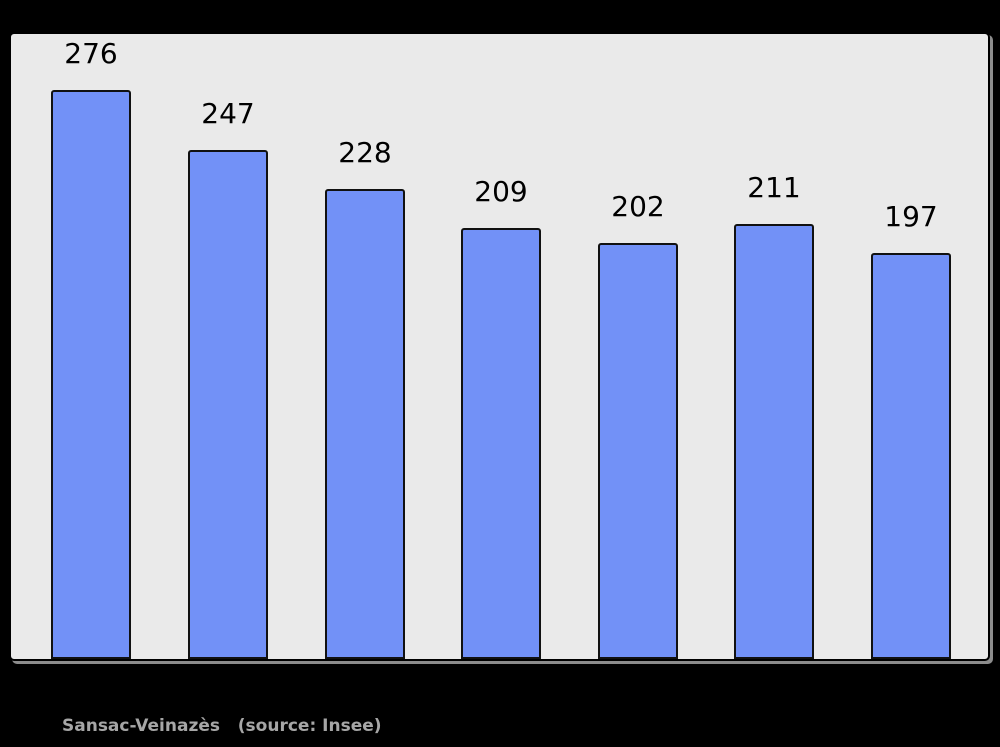 This screenshot has height=747, width=1000. I want to click on bar-group: 209, so click(501, 346).